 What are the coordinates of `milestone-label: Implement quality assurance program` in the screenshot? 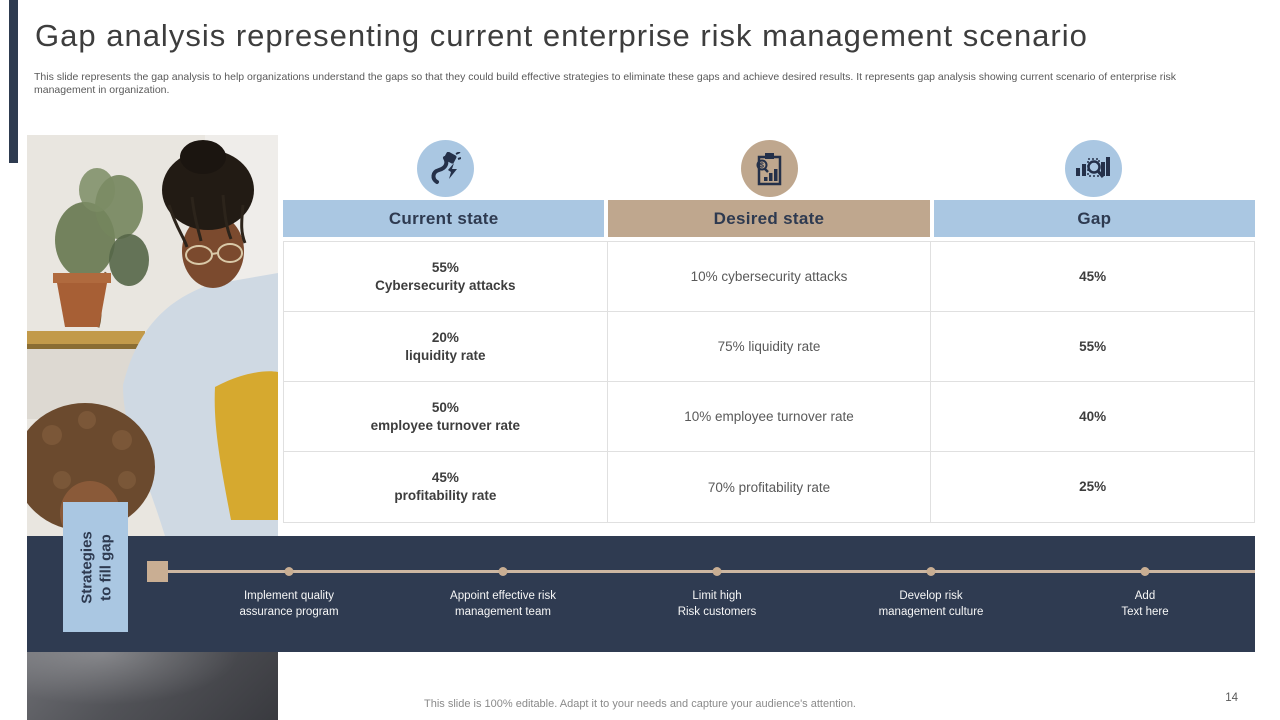 It's located at (289, 604).